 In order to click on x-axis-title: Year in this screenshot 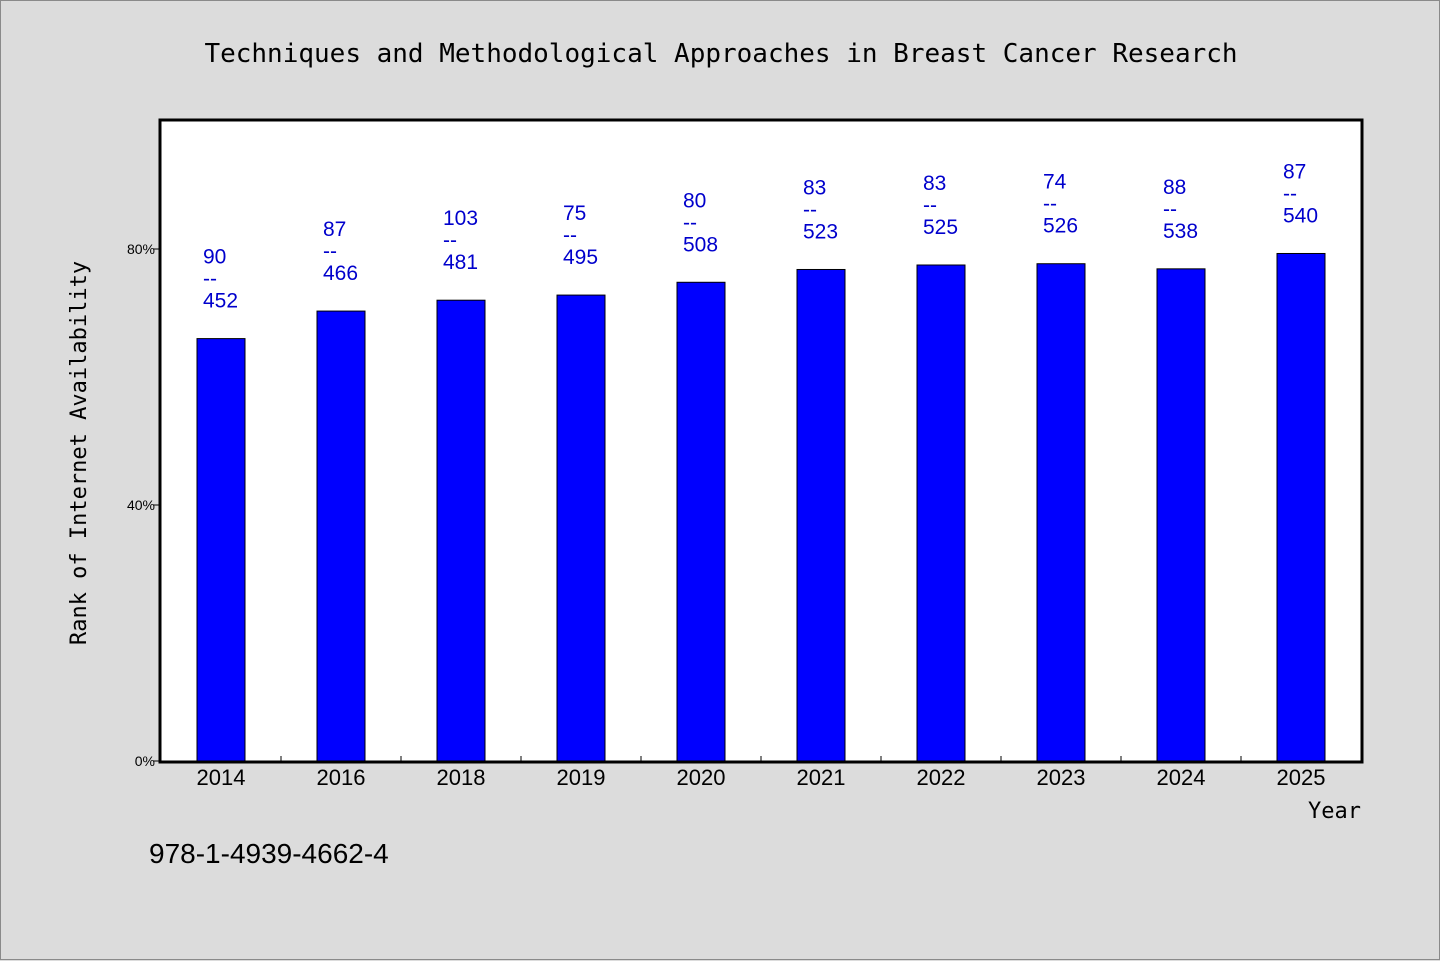, I will do `click(1334, 811)`.